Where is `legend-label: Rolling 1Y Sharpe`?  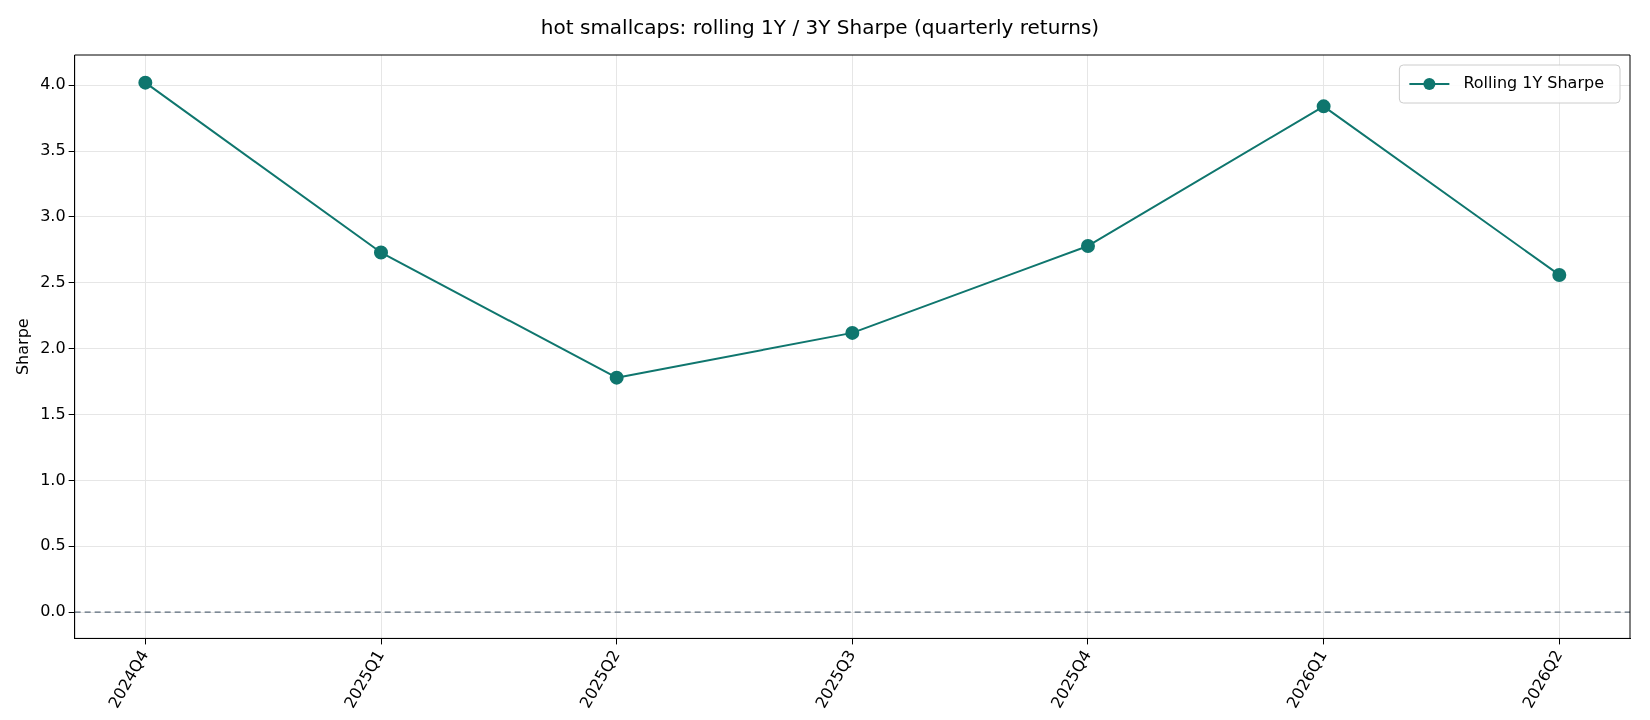 legend-label: Rolling 1Y Sharpe is located at coordinates (1533, 83).